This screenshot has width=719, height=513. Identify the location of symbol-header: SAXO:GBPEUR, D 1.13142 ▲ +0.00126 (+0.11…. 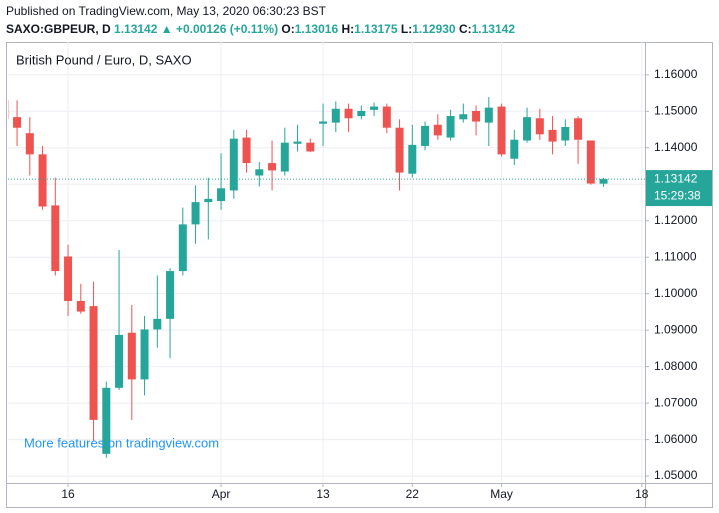
(260, 29).